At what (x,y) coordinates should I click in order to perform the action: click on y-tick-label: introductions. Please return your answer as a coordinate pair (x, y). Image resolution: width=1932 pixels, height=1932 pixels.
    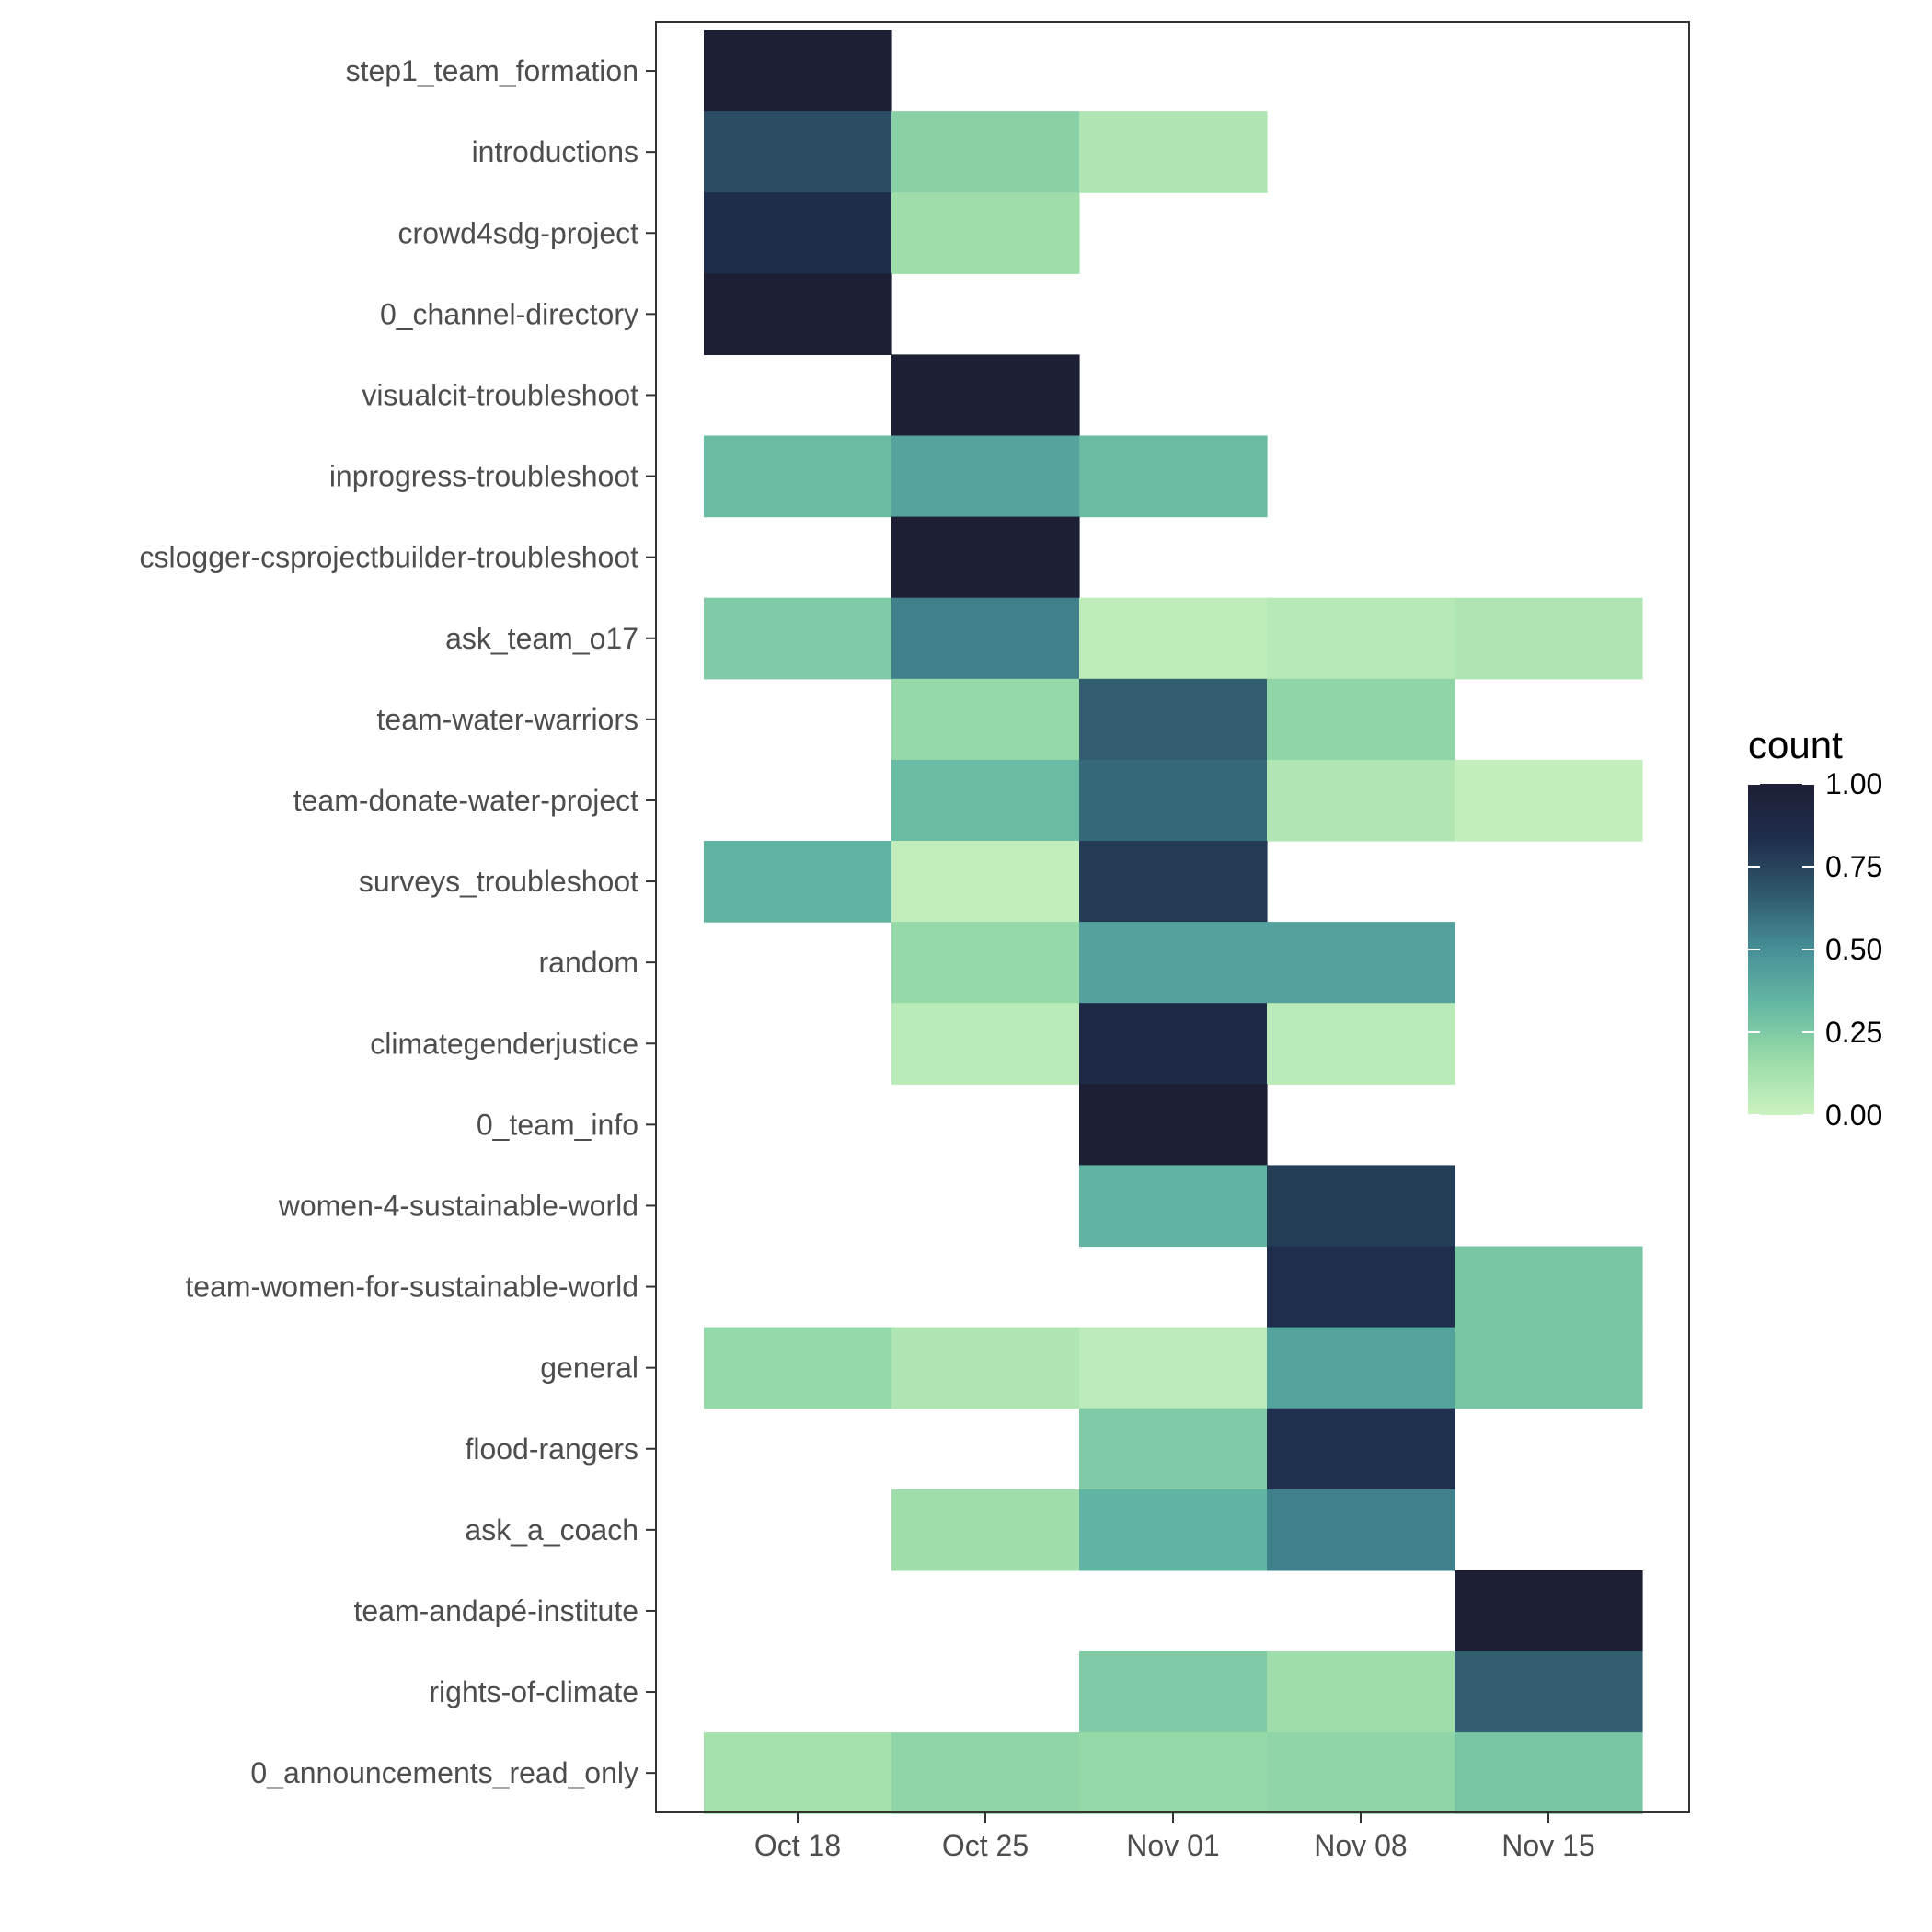
    Looking at the image, I should click on (555, 151).